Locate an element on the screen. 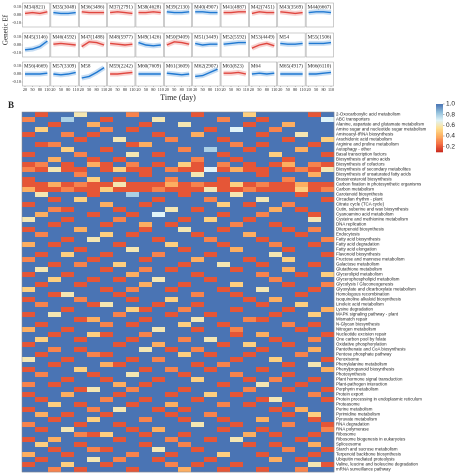  panel-title: M46(4592) is located at coordinates (64, 37).